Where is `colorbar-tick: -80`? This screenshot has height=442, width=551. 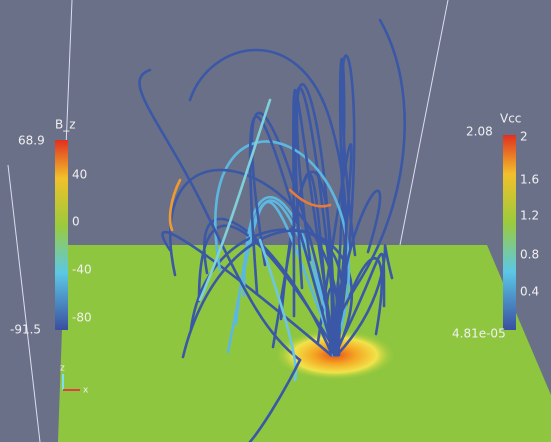 colorbar-tick: -80 is located at coordinates (82, 318).